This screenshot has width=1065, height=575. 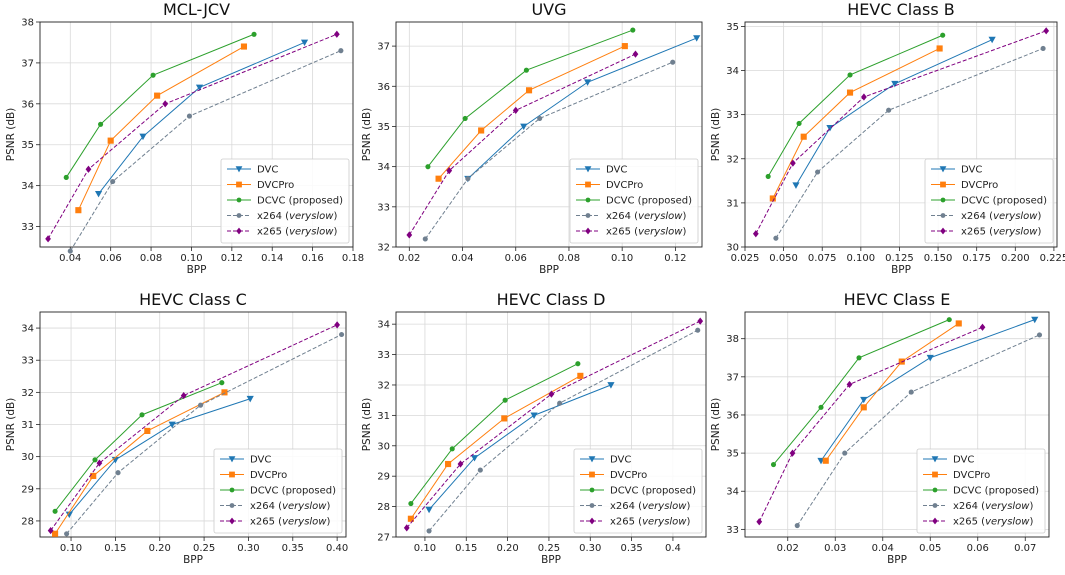 I want to click on y-tick-label: 33, so click(x=732, y=530).